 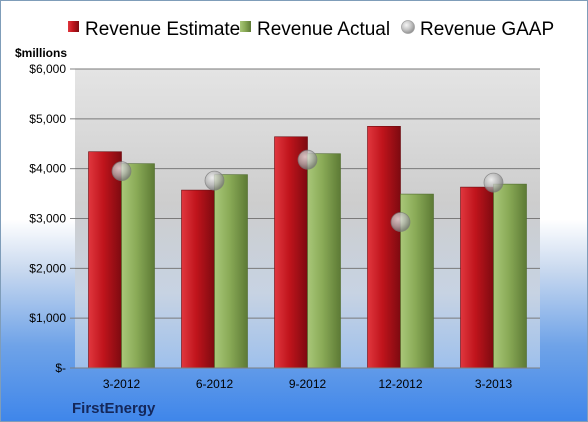 What do you see at coordinates (47, 219) in the screenshot?
I see `y-tick-label: $3,000` at bounding box center [47, 219].